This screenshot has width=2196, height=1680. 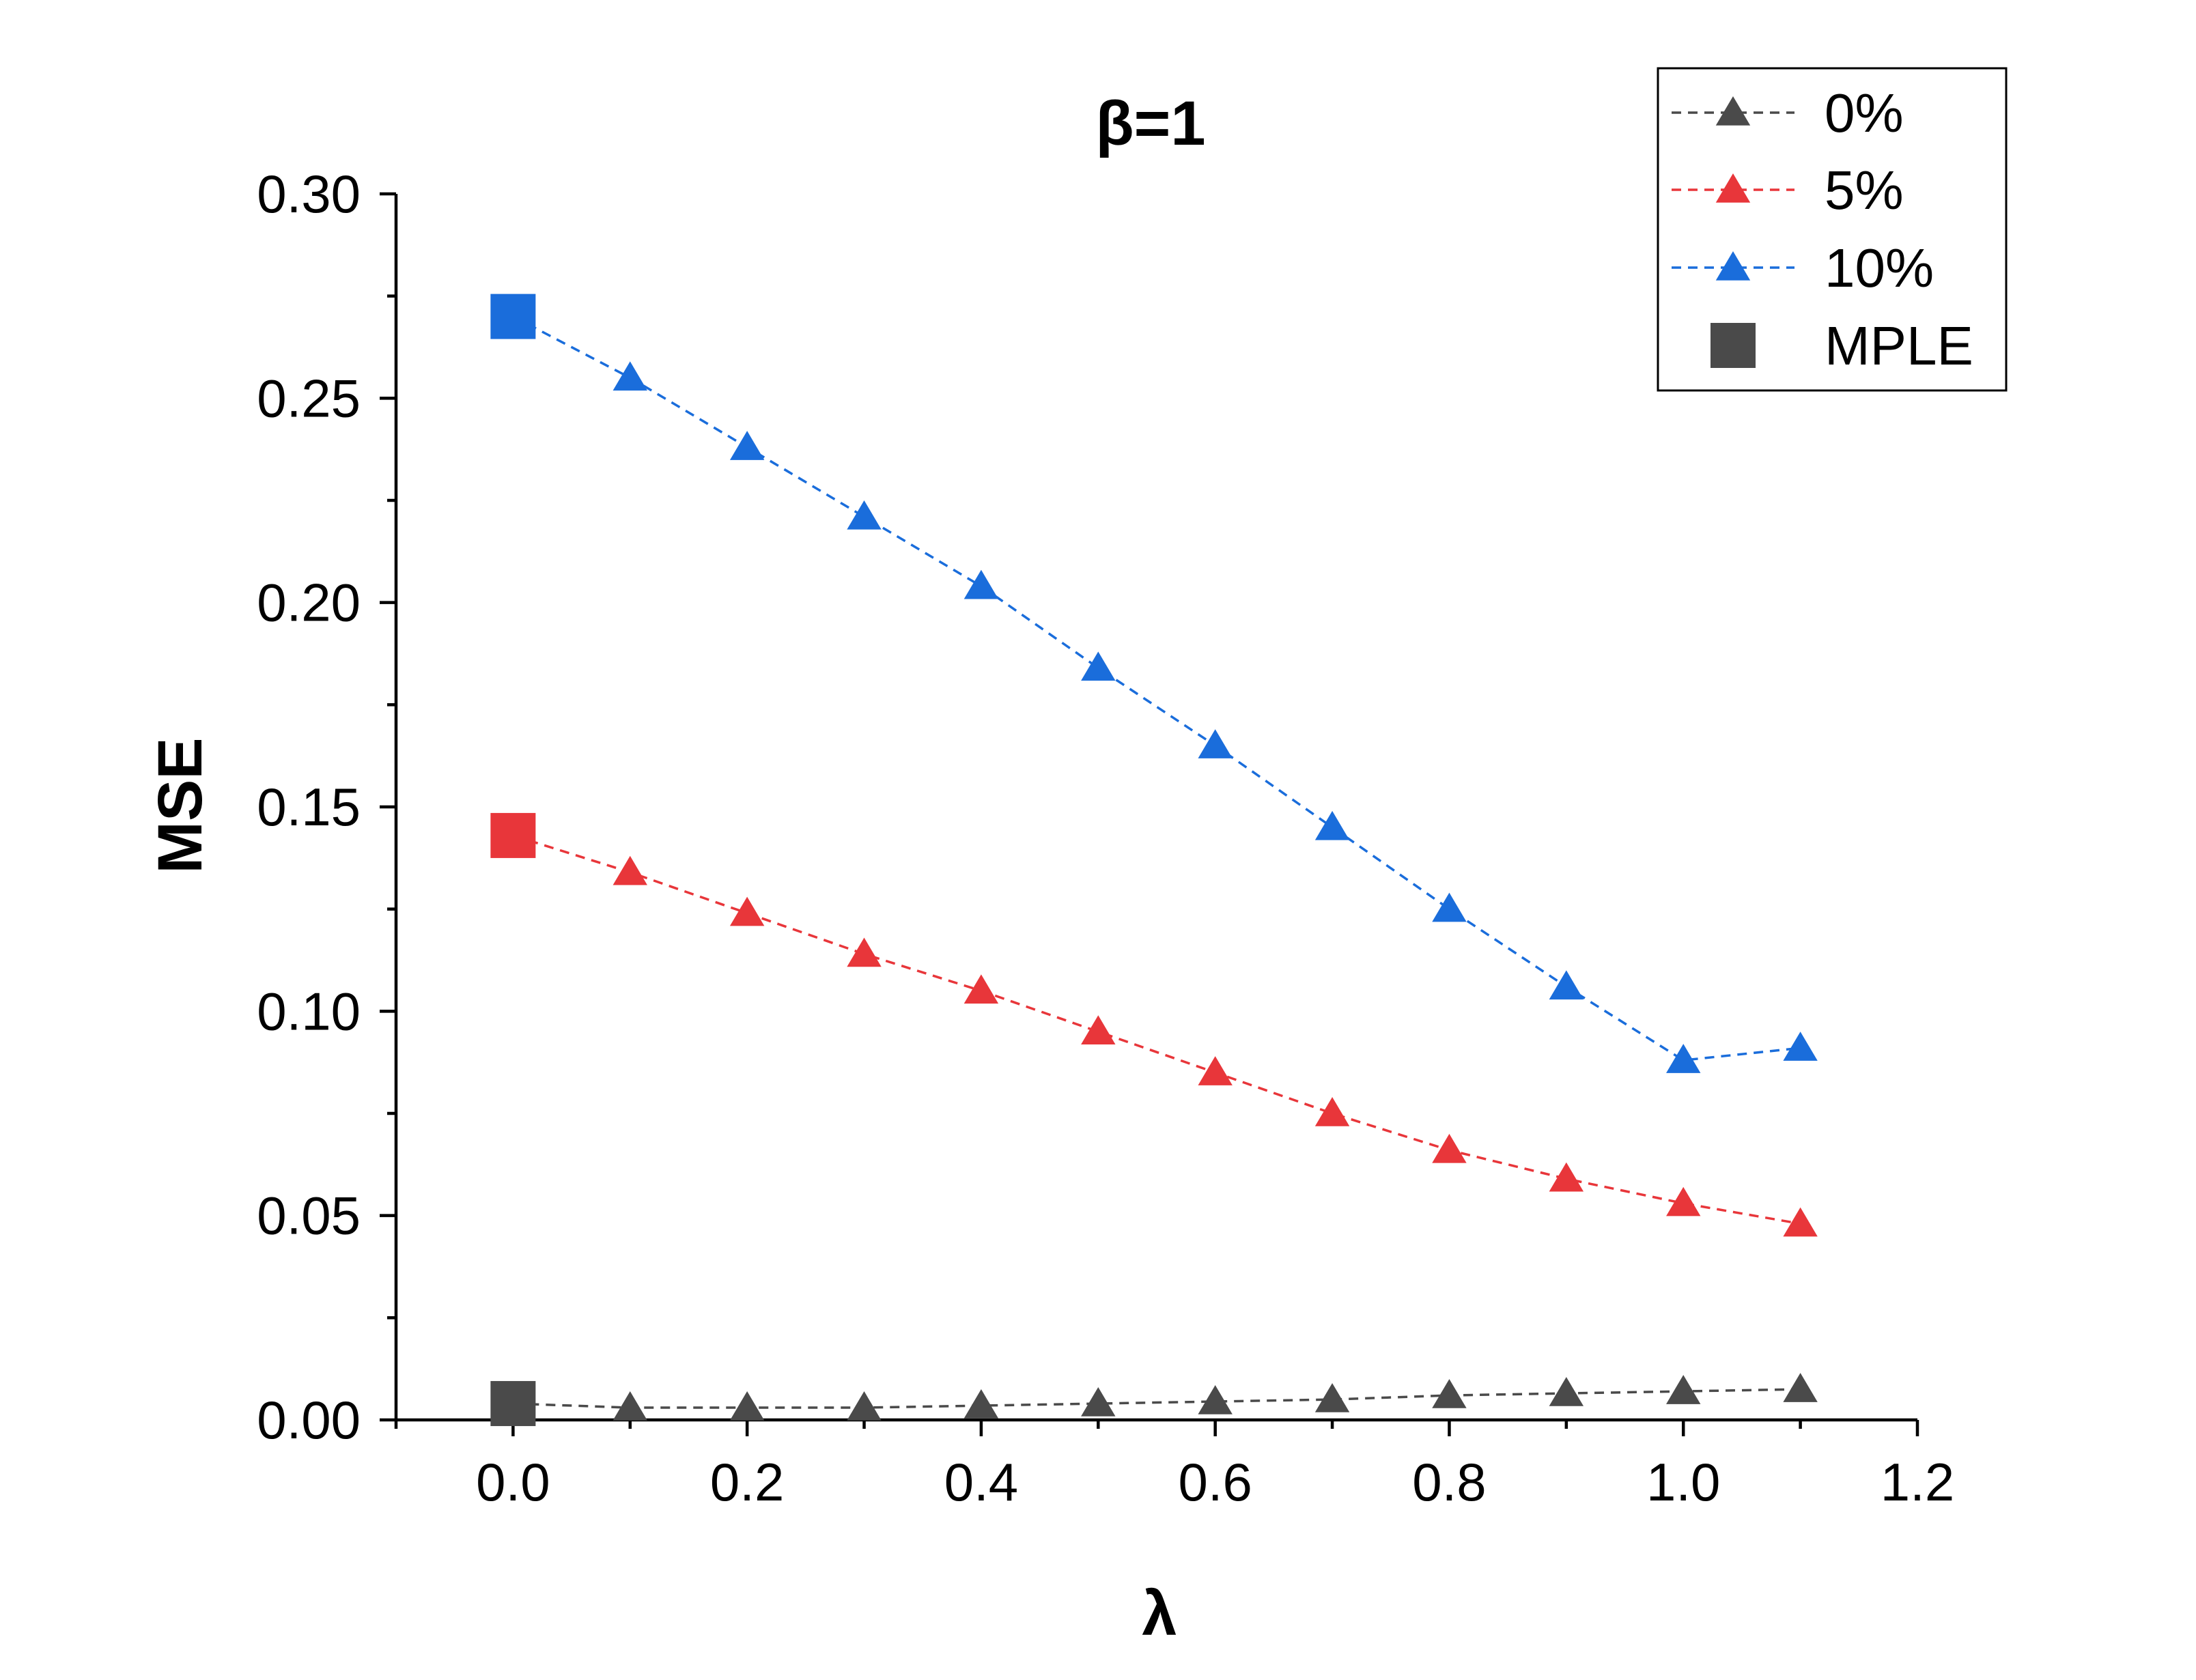 I want to click on y-tick-label: 0.00, so click(x=309, y=1420).